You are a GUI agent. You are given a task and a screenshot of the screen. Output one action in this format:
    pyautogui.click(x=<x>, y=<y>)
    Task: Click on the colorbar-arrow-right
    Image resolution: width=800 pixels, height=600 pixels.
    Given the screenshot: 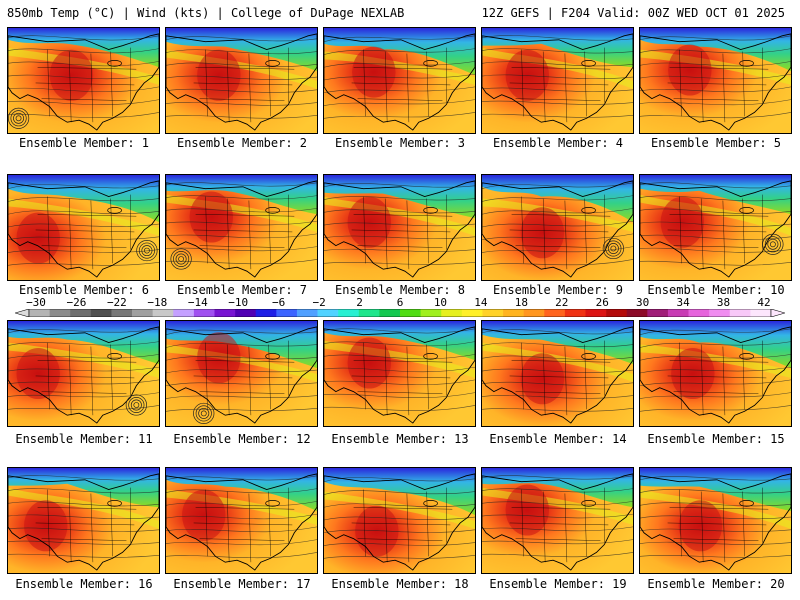 What is the action you would take?
    pyautogui.click(x=777, y=313)
    